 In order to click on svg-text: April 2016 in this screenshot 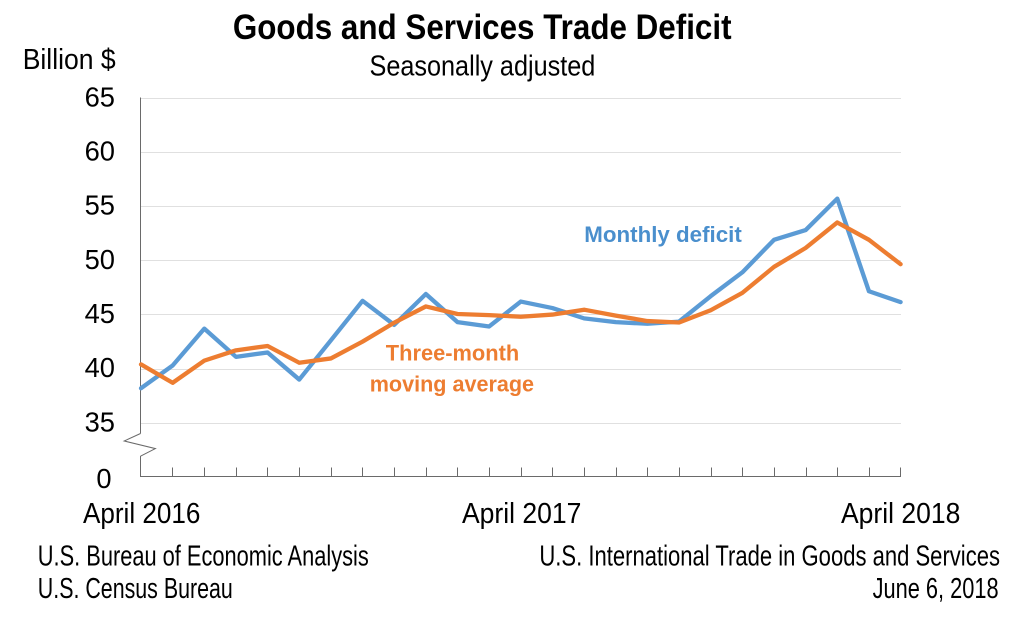, I will do `click(142, 514)`.